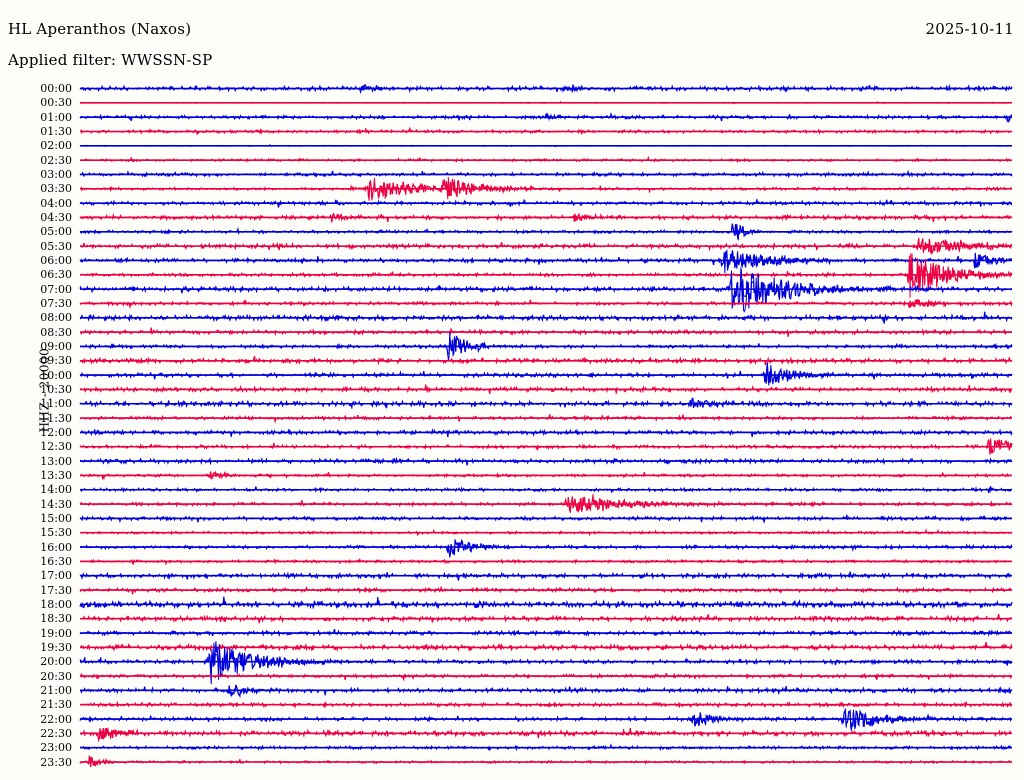 The image size is (1024, 780). Describe the element at coordinates (56, 203) in the screenshot. I see `time-tick-label: 04:00` at that location.